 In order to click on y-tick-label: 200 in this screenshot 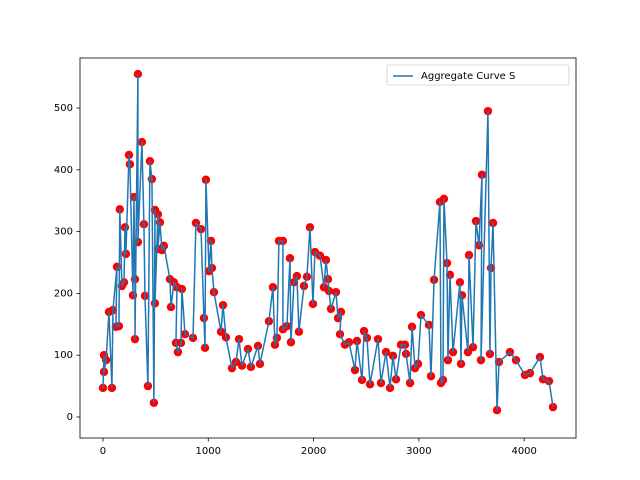, I will do `click(63, 293)`.